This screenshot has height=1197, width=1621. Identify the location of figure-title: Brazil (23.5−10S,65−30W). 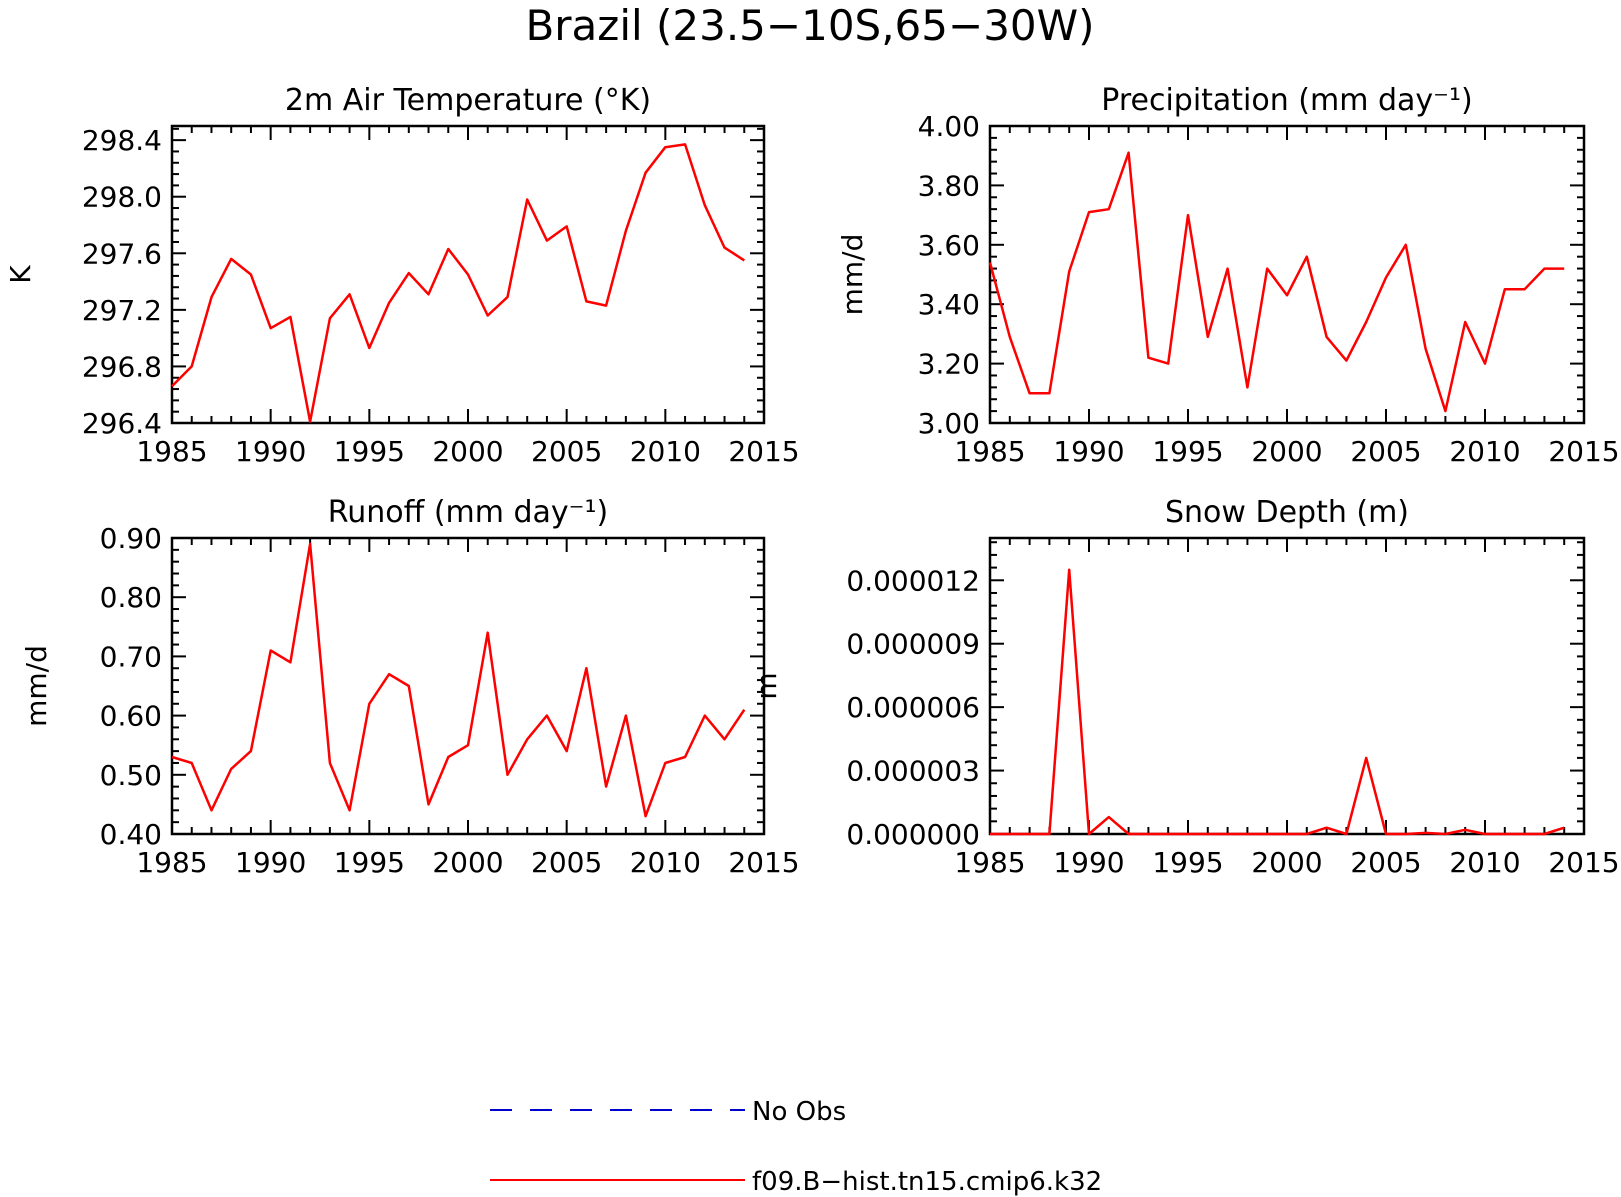
(809, 25).